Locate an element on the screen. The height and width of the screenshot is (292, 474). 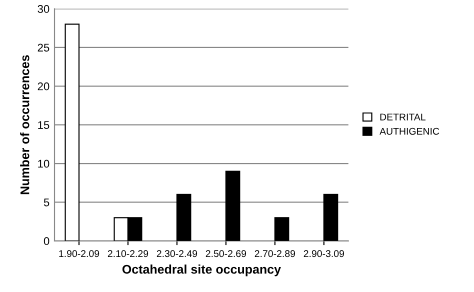
y-axis-title: Number of occurrences is located at coordinates (25, 124).